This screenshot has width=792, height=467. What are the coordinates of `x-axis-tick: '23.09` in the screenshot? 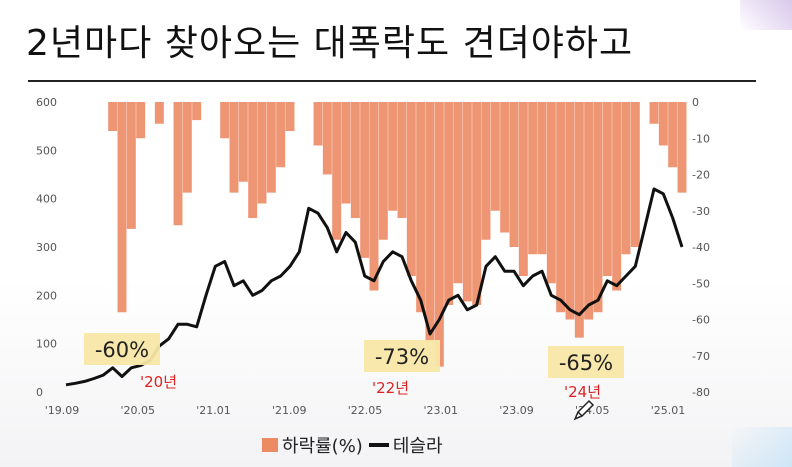 It's located at (516, 410).